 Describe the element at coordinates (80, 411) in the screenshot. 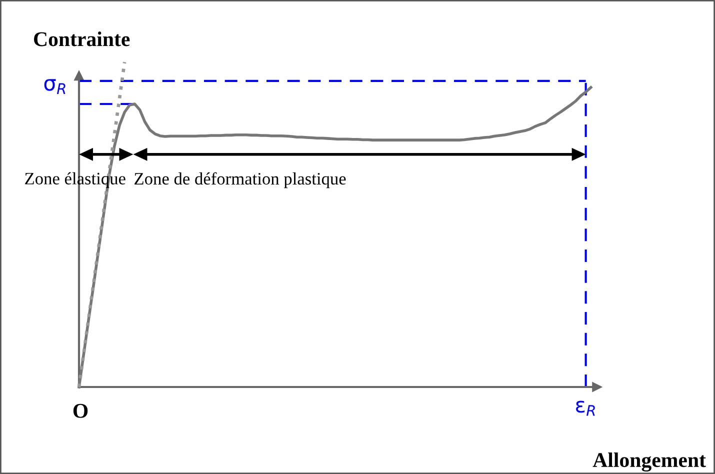

I see `text: O` at that location.